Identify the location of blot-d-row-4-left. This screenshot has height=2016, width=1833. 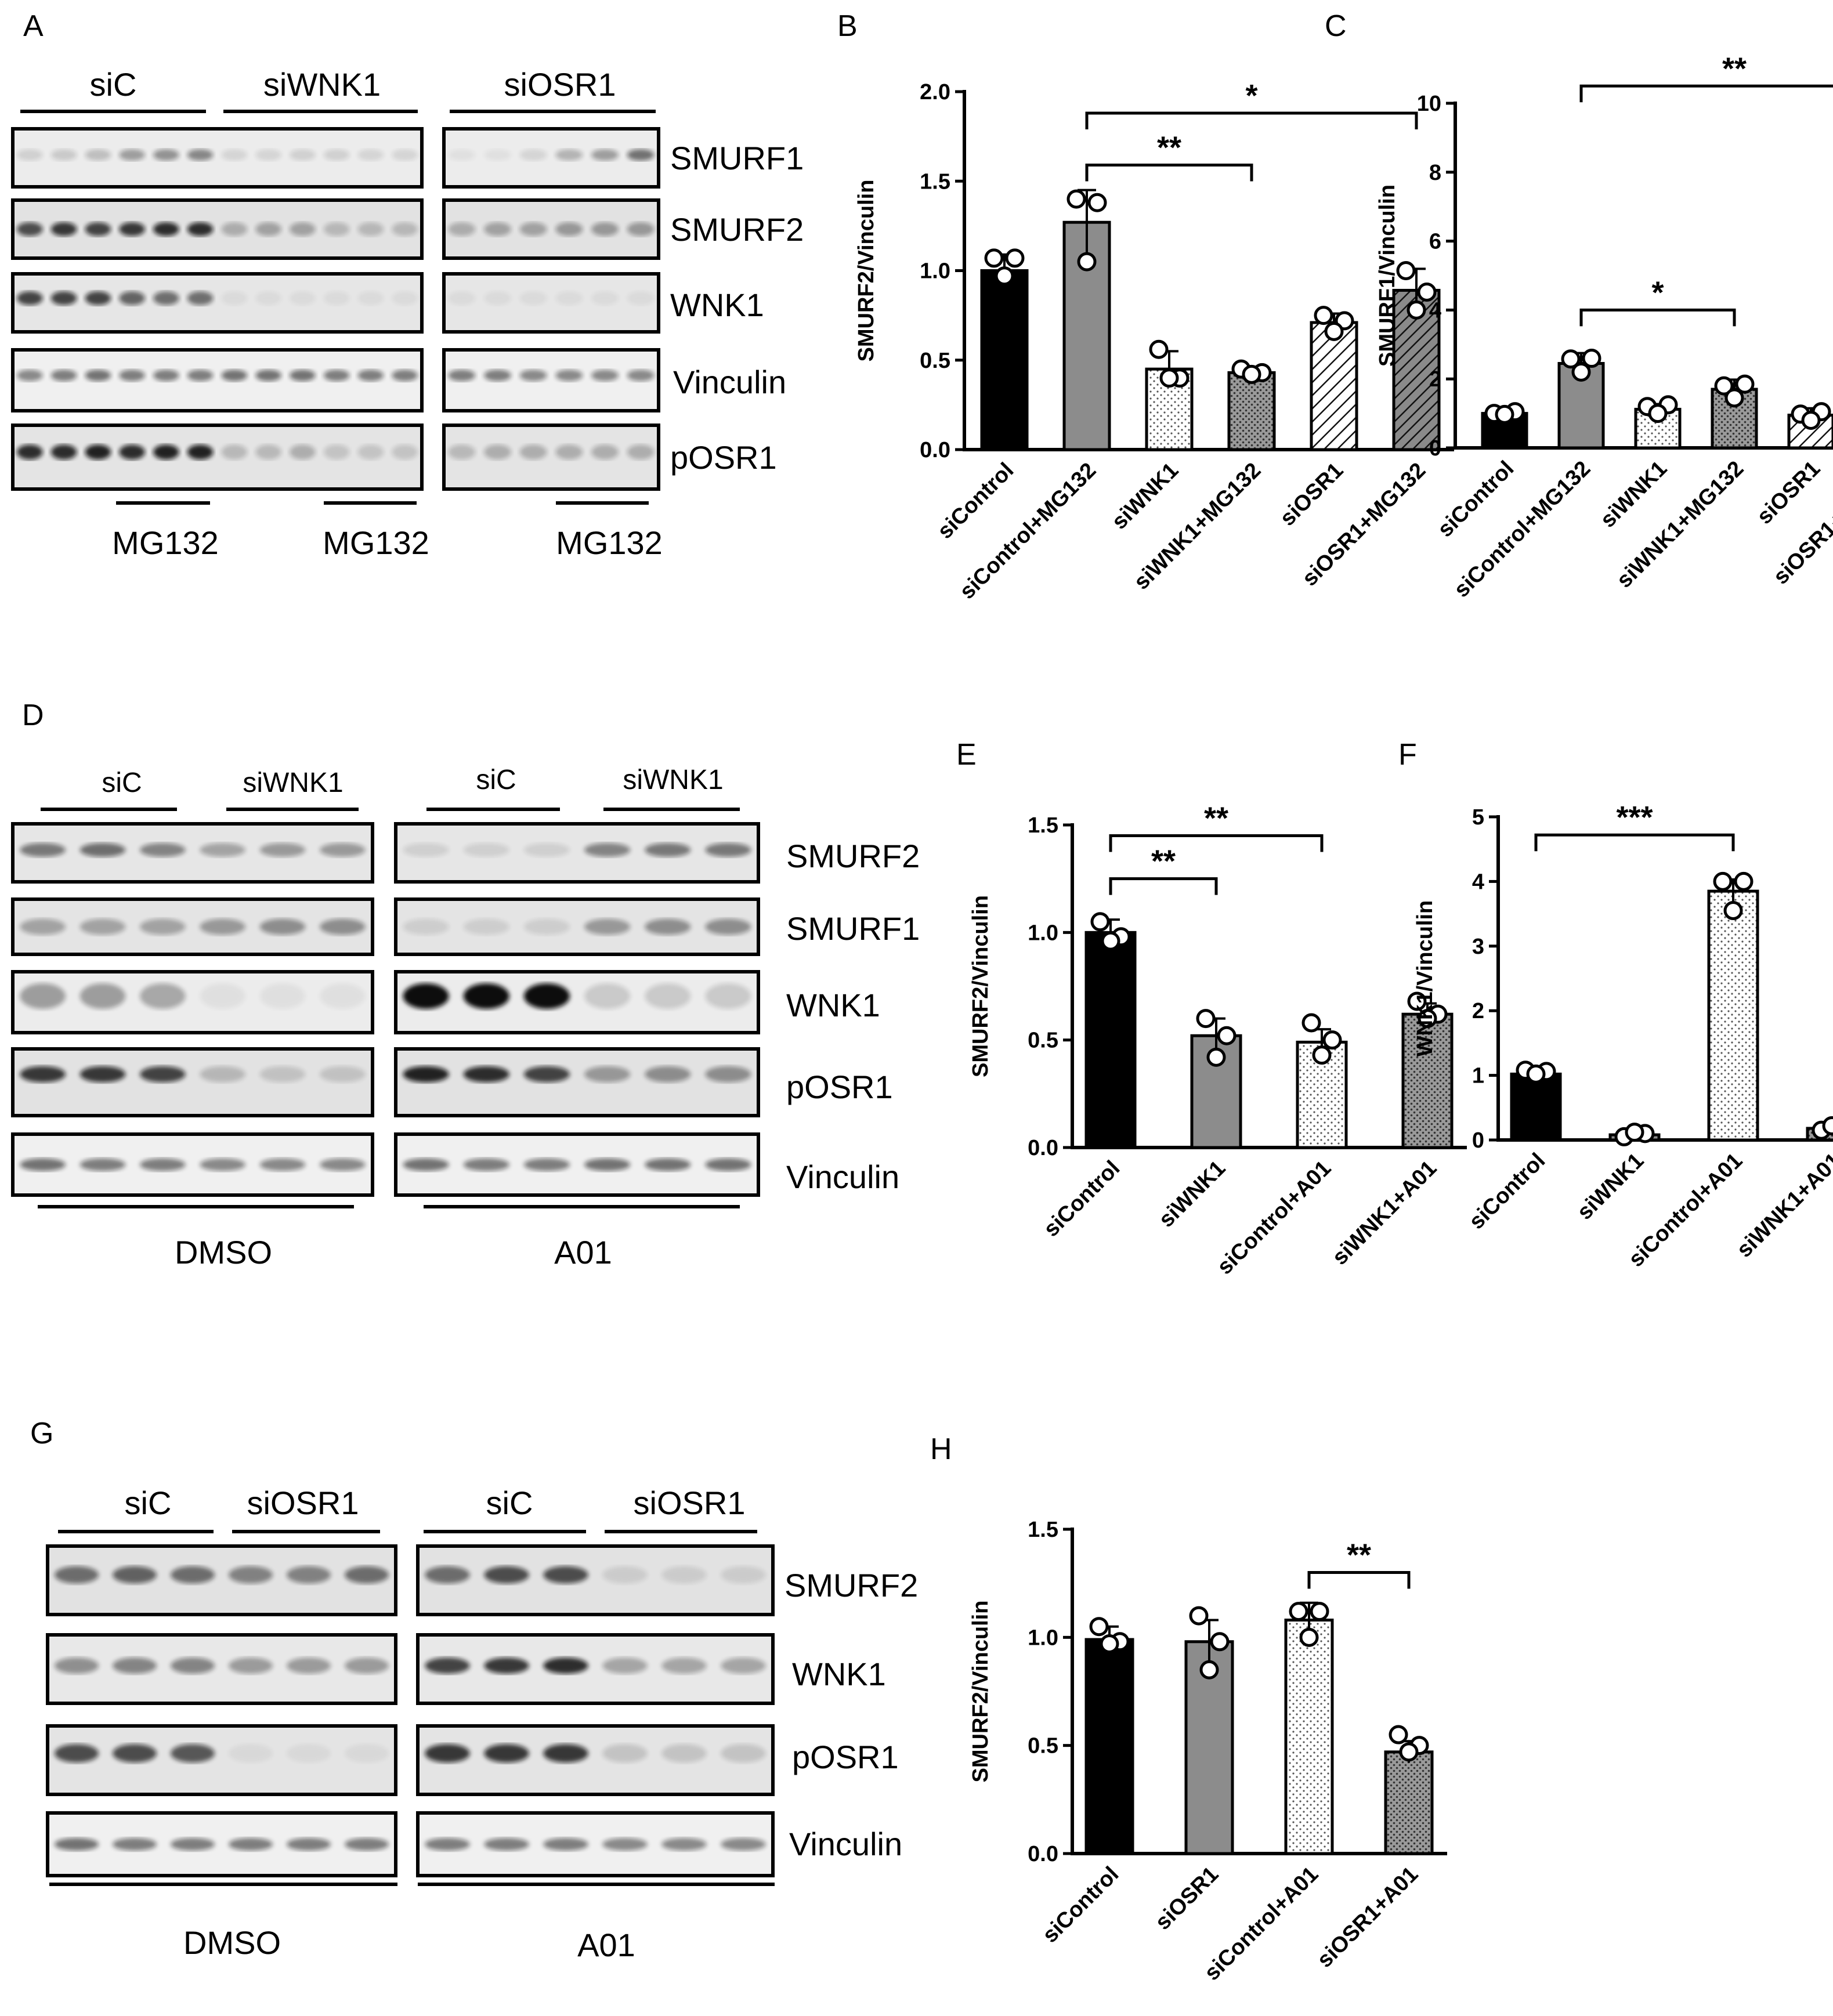
(192, 1164).